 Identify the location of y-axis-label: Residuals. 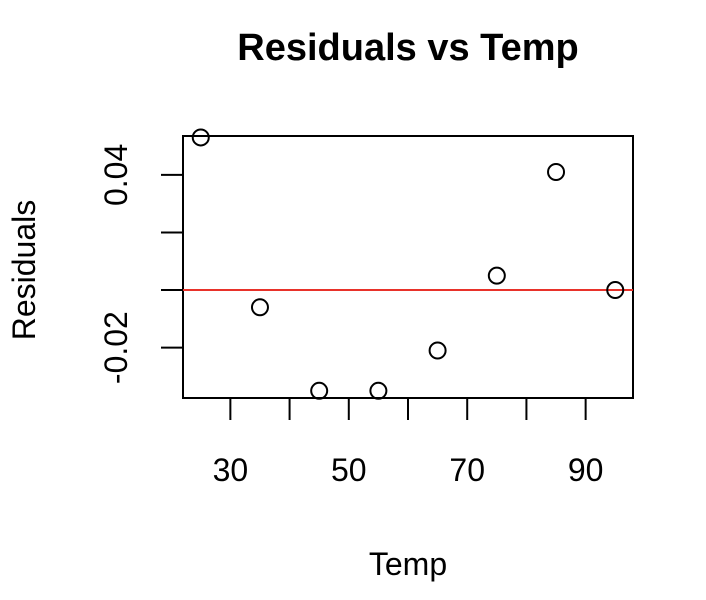
(24, 270).